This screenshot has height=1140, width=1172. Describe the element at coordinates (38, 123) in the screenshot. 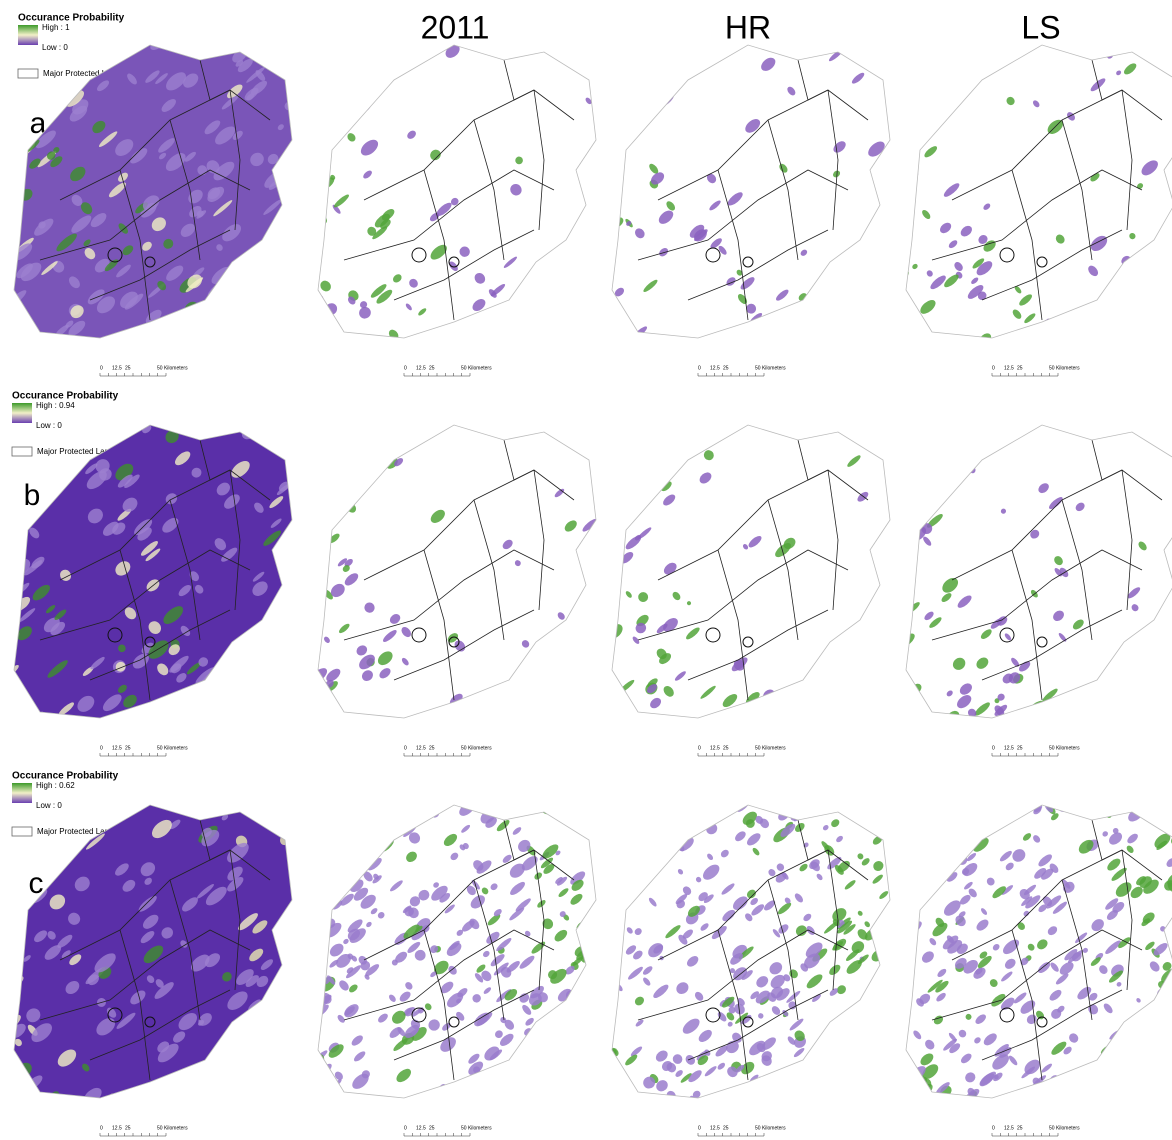

I see `row-label: a` at that location.